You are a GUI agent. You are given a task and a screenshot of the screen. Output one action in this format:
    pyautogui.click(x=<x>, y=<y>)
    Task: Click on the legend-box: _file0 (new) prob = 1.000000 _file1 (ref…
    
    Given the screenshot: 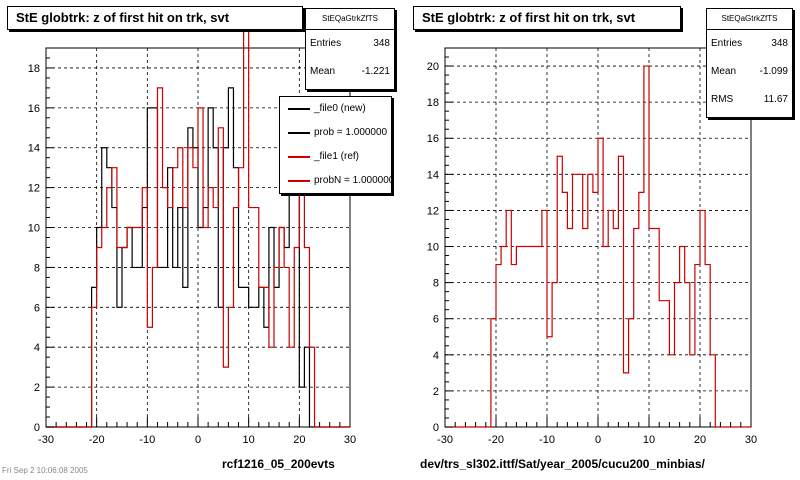 What is the action you would take?
    pyautogui.click(x=335, y=145)
    